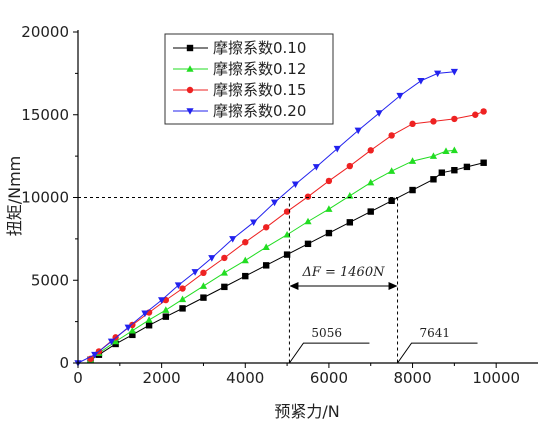 Image resolution: width=554 pixels, height=426 pixels. What do you see at coordinates (50, 280) in the screenshot?
I see `y-tick-label: 5000` at bounding box center [50, 280].